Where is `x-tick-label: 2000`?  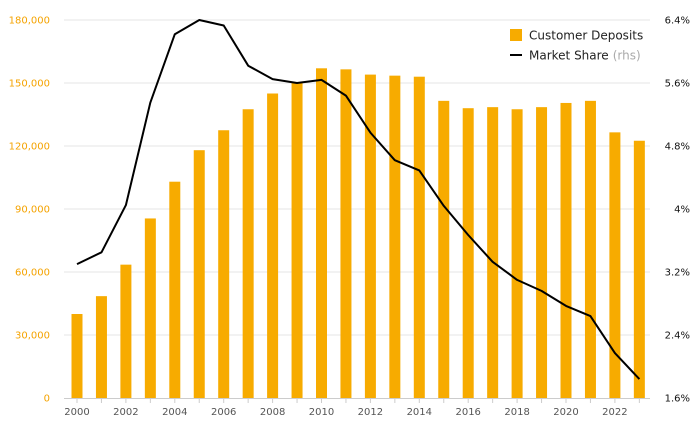
x-tick-label: 2000 is located at coordinates (76, 412).